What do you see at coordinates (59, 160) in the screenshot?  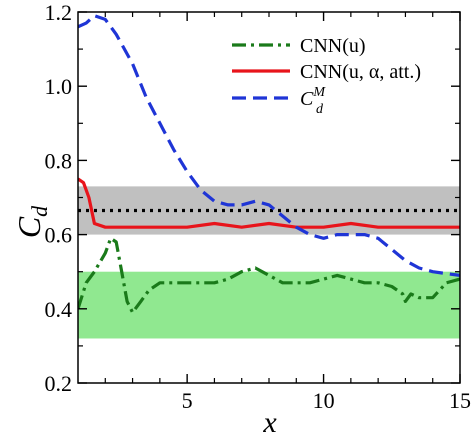 I see `y-tick-label: 0.8` at bounding box center [59, 160].